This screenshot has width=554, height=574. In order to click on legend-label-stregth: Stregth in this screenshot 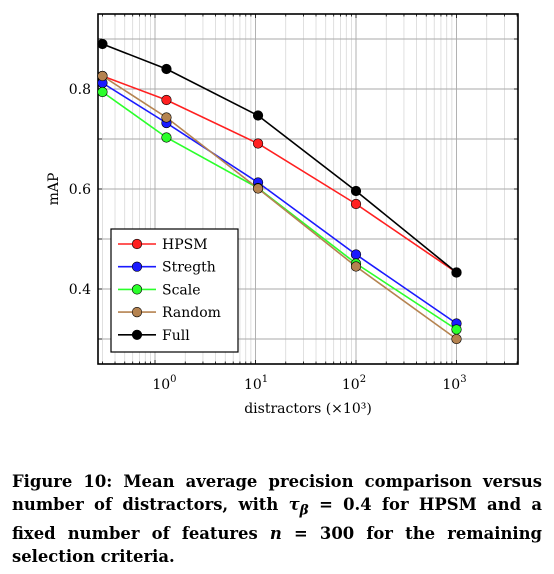, I will do `click(189, 268)`.